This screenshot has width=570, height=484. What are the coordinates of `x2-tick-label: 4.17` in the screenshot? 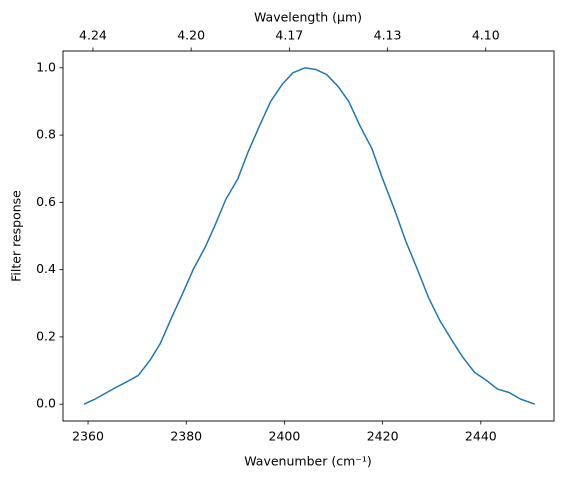 It's located at (289, 35).